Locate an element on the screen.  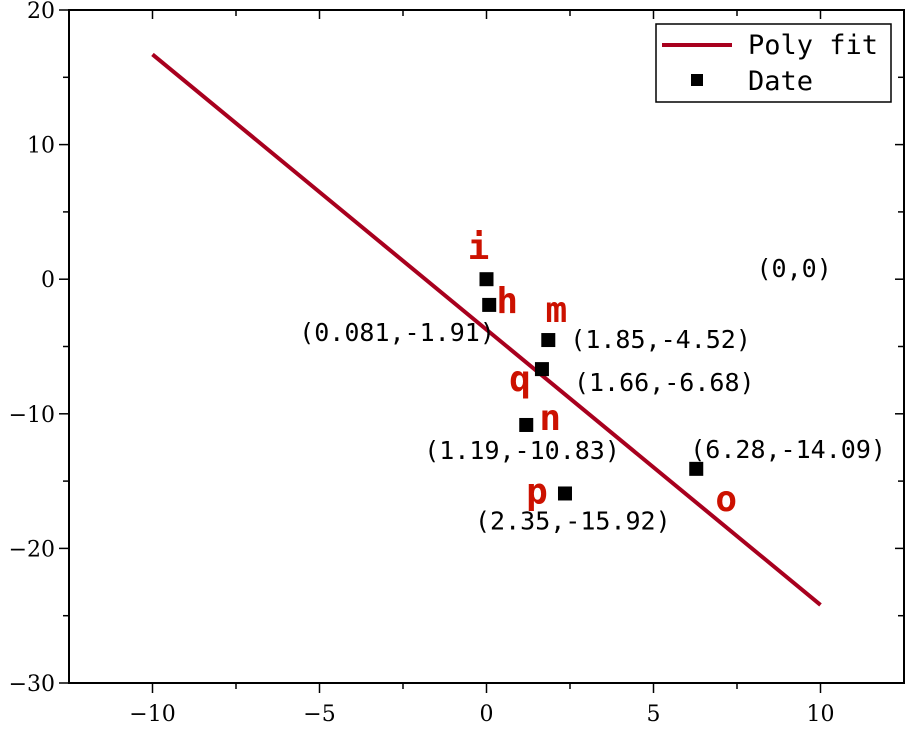
coordinate-label: (1.19,-10.83) is located at coordinates (522, 450).